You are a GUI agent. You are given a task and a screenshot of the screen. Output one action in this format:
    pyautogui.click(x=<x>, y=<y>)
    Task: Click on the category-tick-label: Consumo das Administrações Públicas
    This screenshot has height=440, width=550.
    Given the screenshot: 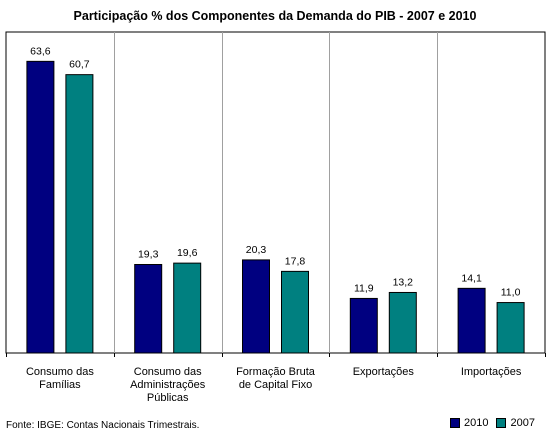 What is the action you would take?
    pyautogui.click(x=168, y=385)
    